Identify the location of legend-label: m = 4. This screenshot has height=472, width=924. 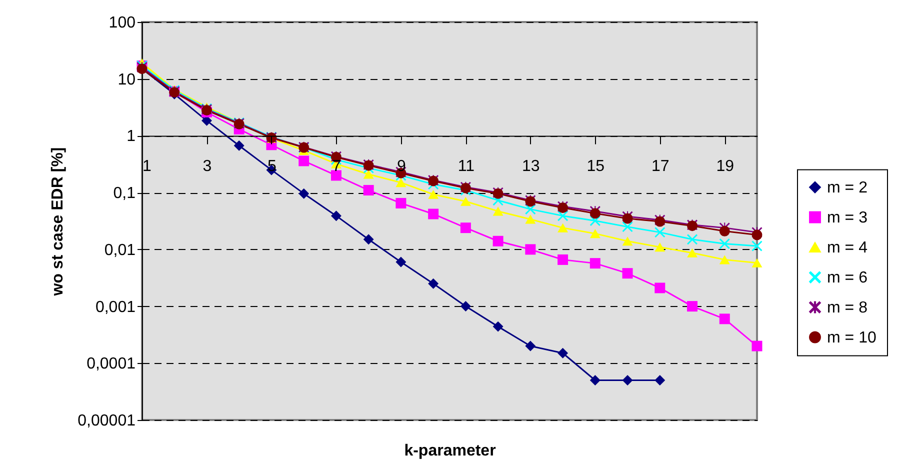
(847, 247).